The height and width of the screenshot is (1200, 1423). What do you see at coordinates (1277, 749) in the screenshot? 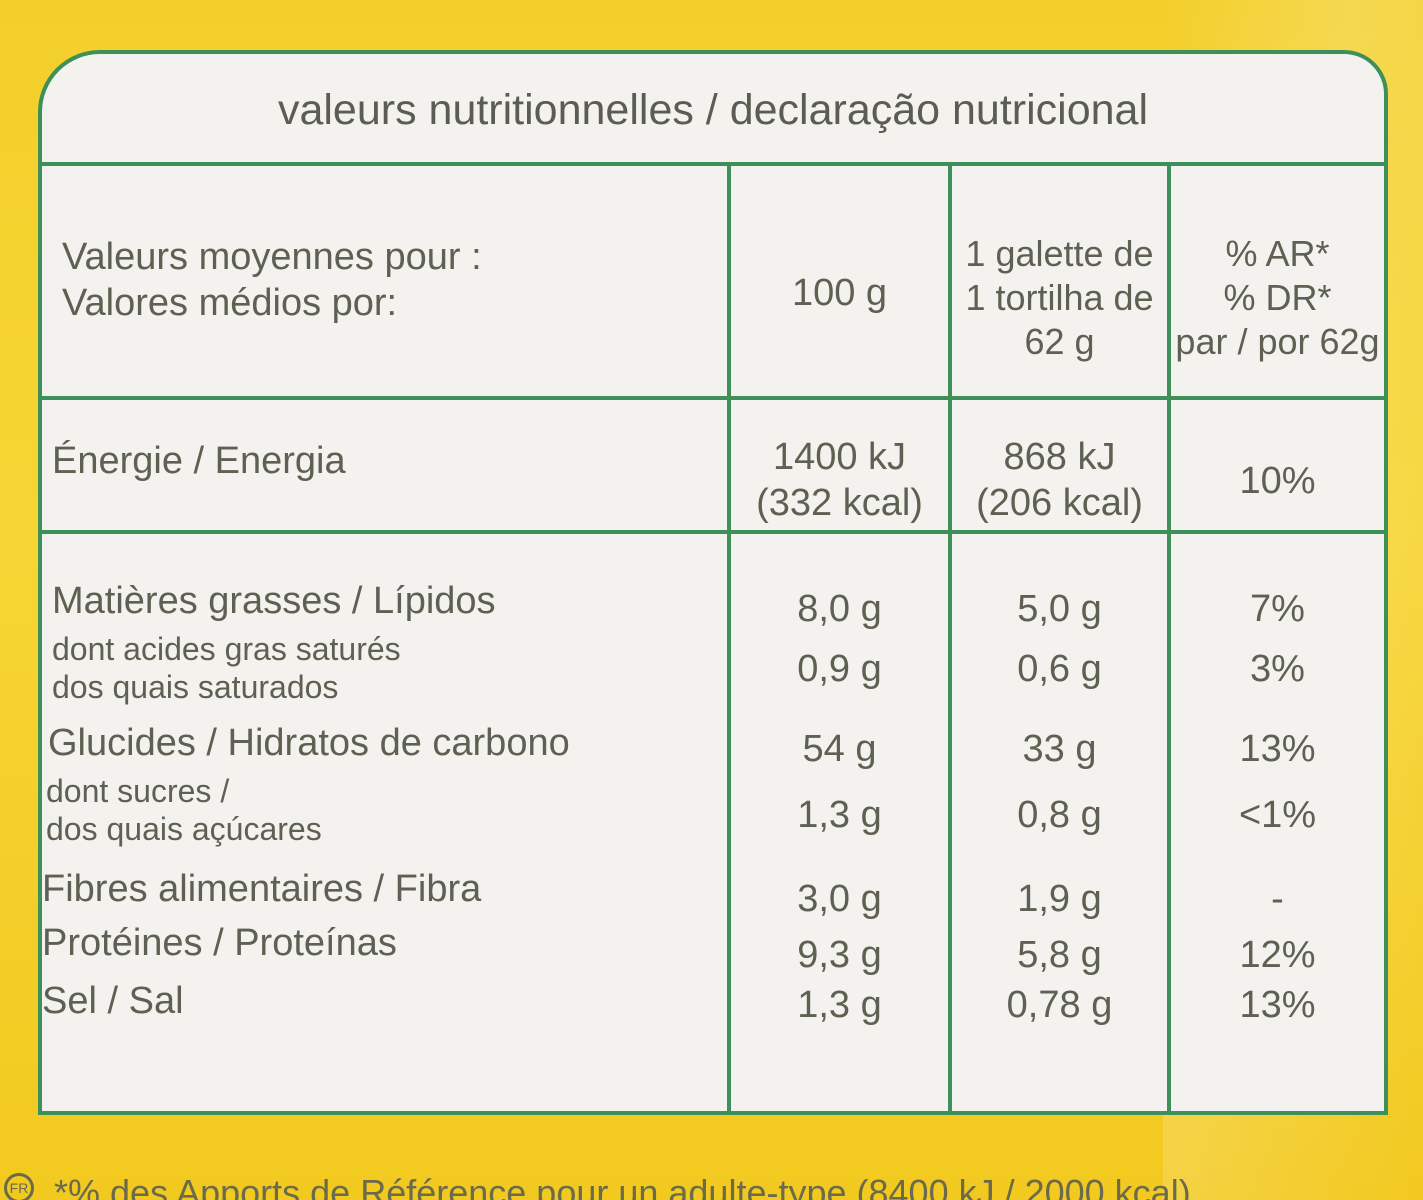
I see `row-carbohydrates-ri: 13%` at bounding box center [1277, 749].